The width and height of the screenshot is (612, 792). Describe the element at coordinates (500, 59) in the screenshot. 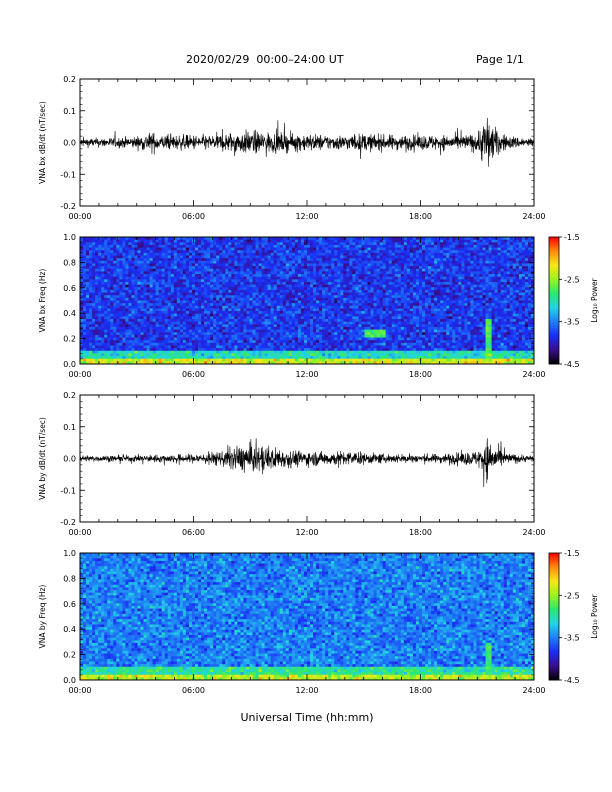

I see `page-number: Page 1/1` at that location.